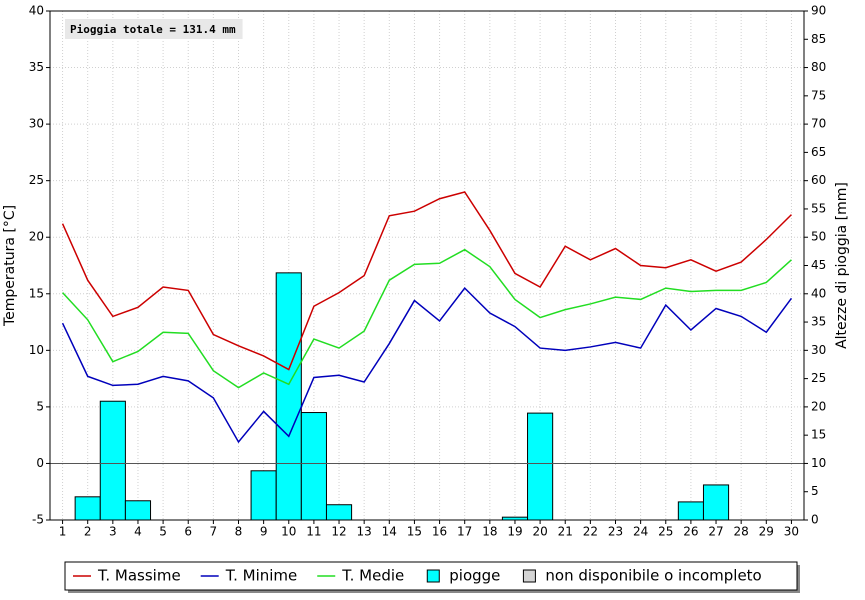  I want to click on y-tick-label: 30, so click(36, 124).